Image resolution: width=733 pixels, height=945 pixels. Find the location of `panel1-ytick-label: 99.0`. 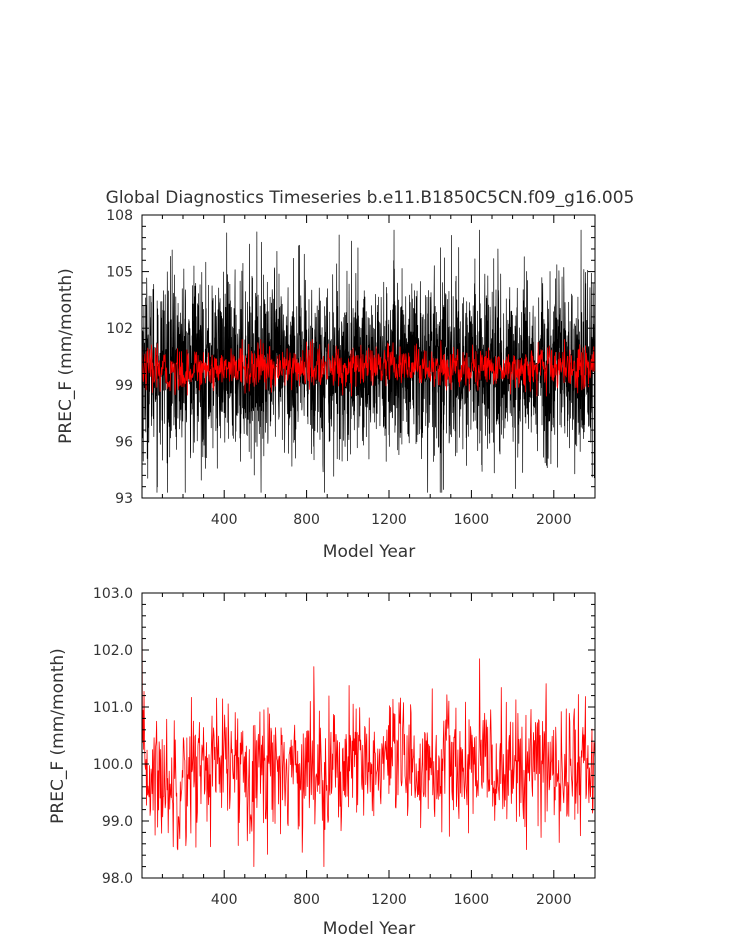

panel1-ytick-label: 99.0 is located at coordinates (117, 822).